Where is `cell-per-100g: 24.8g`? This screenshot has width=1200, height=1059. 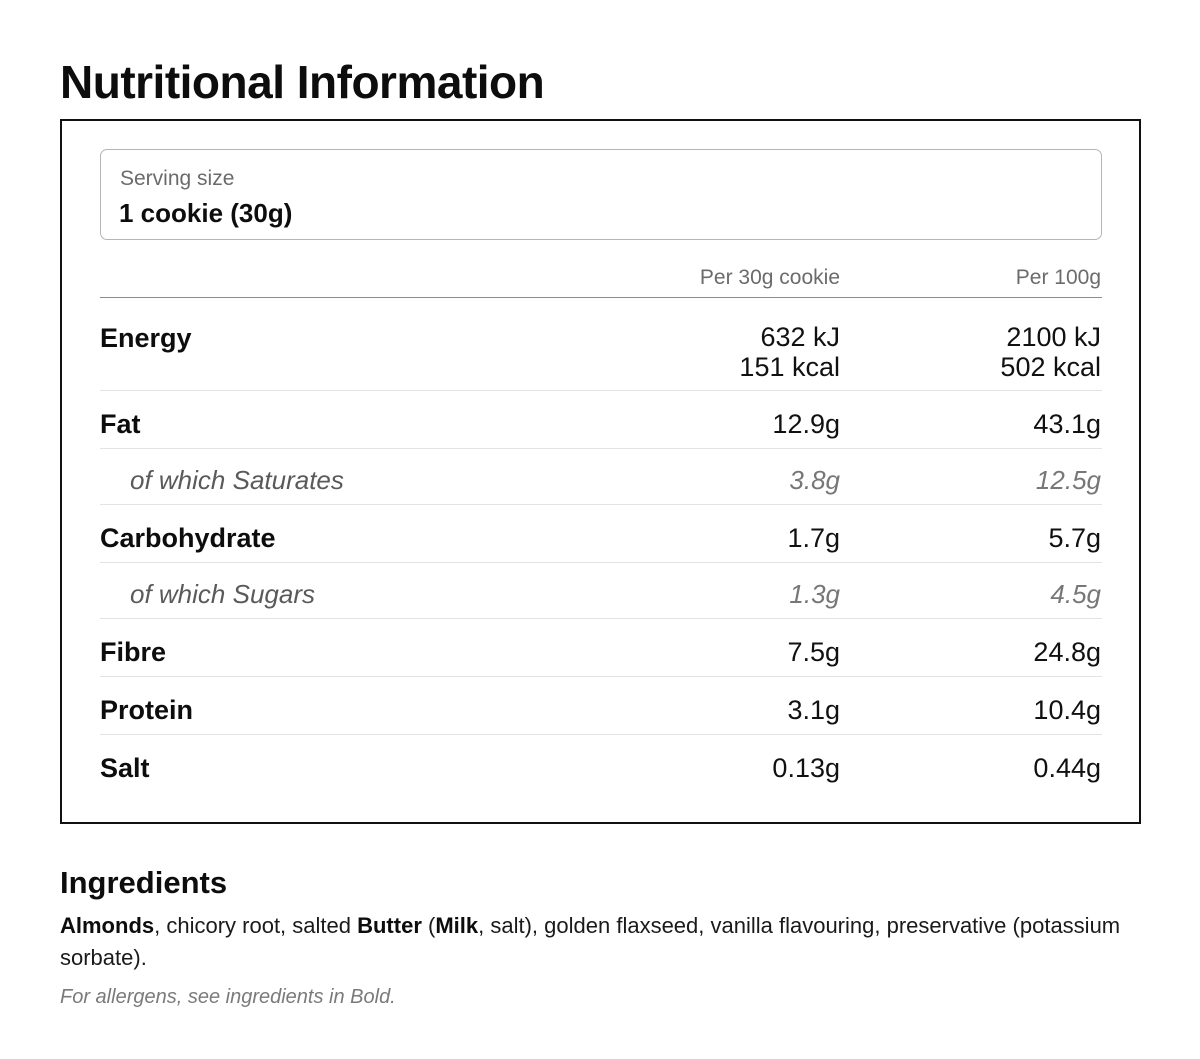
cell-per-100g: 24.8g is located at coordinates (1067, 652).